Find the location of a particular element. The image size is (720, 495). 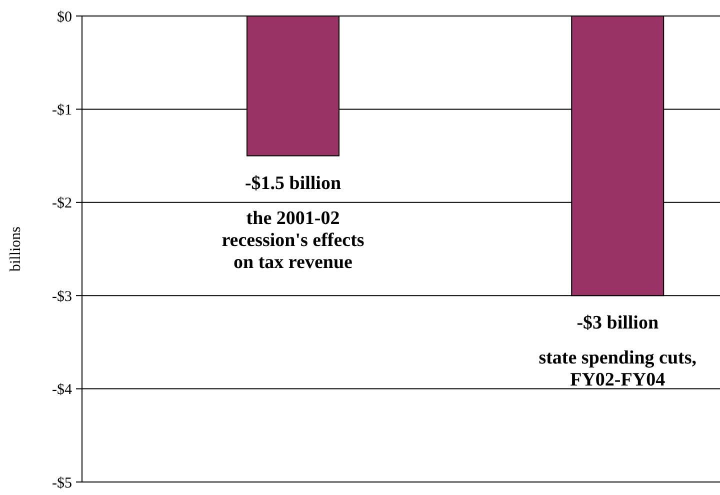

y-tick-label: -$5 is located at coordinates (62, 483).